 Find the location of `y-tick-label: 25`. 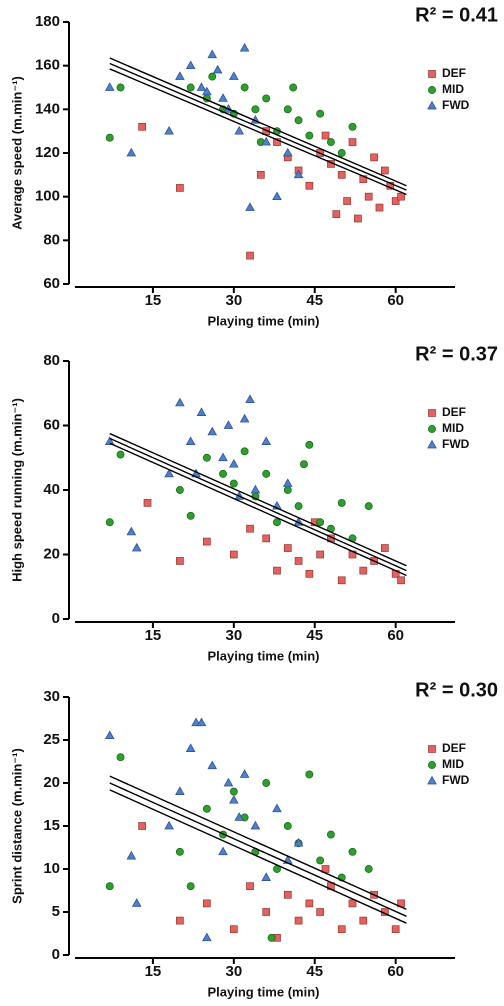

y-tick-label: 25 is located at coordinates (51, 739).